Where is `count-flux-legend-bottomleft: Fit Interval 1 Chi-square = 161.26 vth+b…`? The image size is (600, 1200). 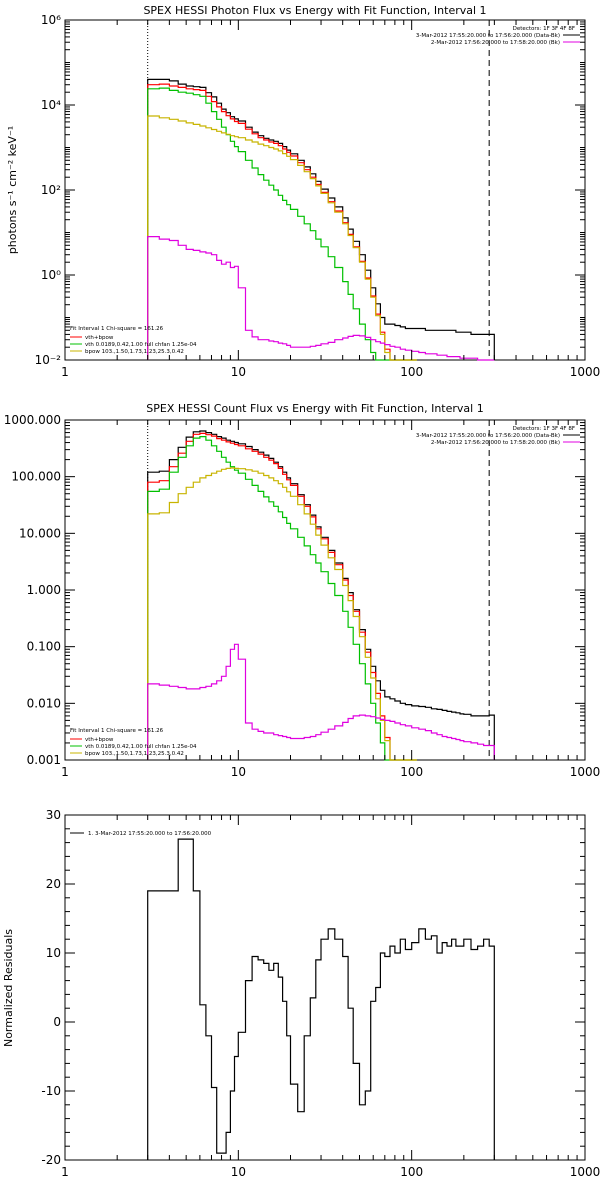
count-flux-legend-bottomleft: Fit Interval 1 Chi-square = 161.26 vth+b… is located at coordinates (133, 742).